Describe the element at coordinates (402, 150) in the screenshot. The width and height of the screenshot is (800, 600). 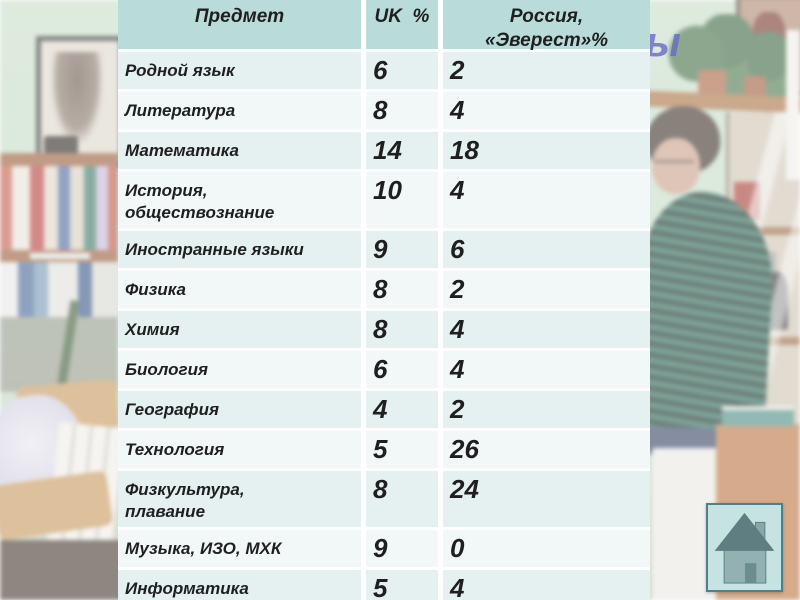
I see `uk-value-cell: 14` at that location.